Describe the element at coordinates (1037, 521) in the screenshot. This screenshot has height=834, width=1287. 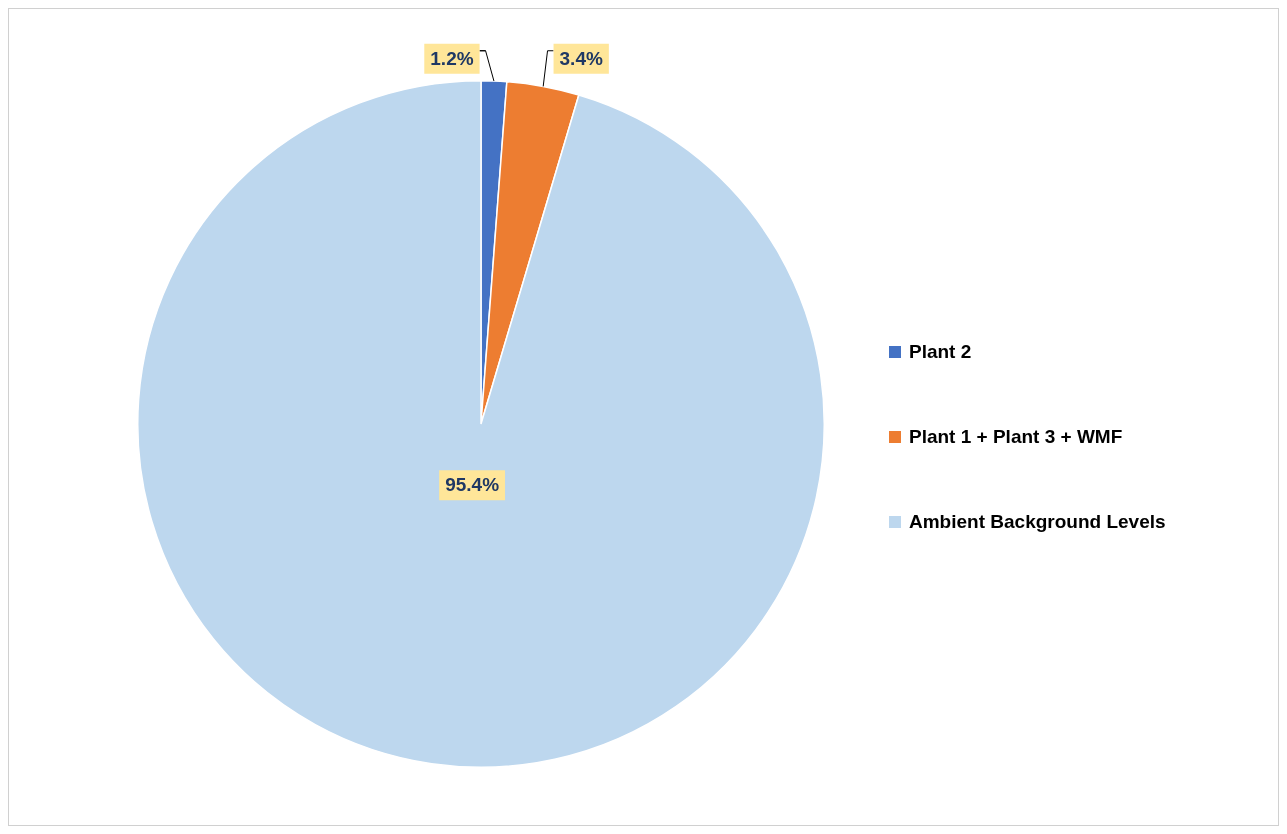
I see `legend-label: Ambient Background Levels` at that location.